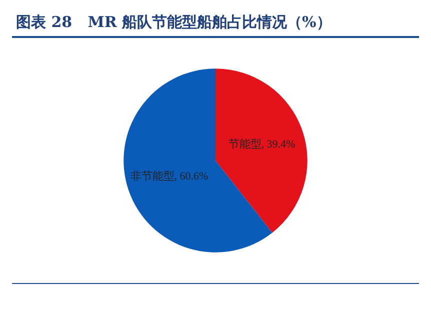 The image size is (431, 325). I want to click on slice-label: 节能型, 39.4%, so click(262, 144).